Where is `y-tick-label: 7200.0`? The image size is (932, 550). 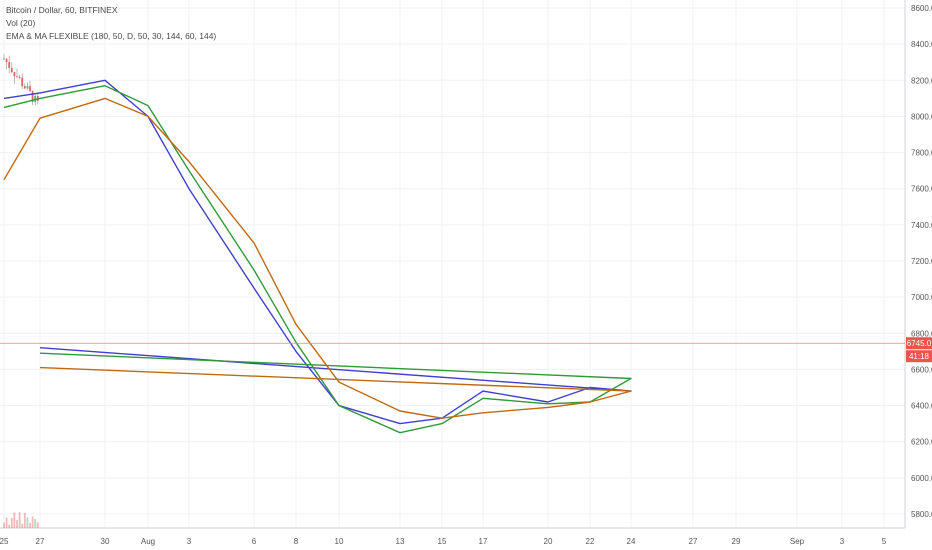
y-tick-label: 7200.0 is located at coordinates (921, 261).